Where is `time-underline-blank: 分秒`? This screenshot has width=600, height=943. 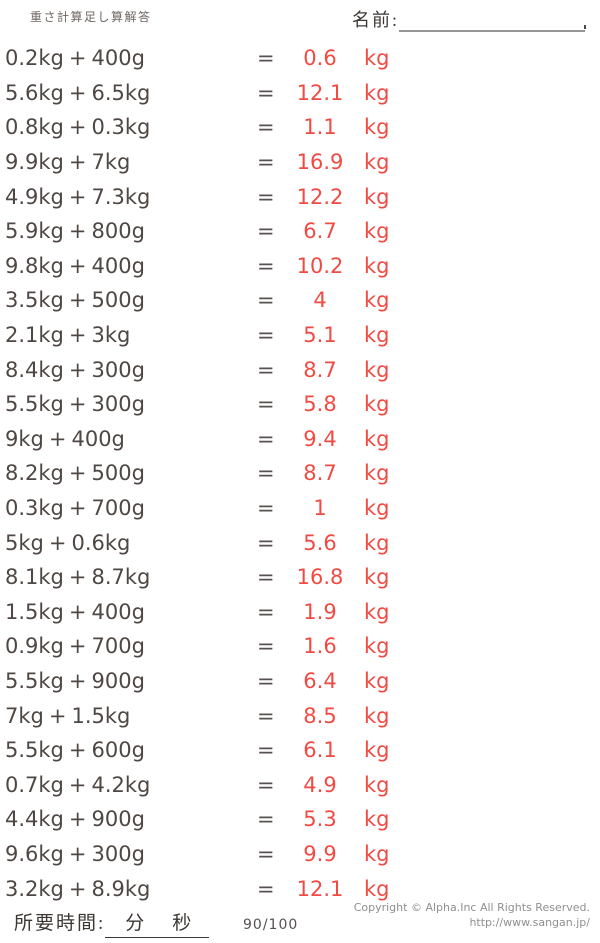 time-underline-blank: 分秒 is located at coordinates (157, 923).